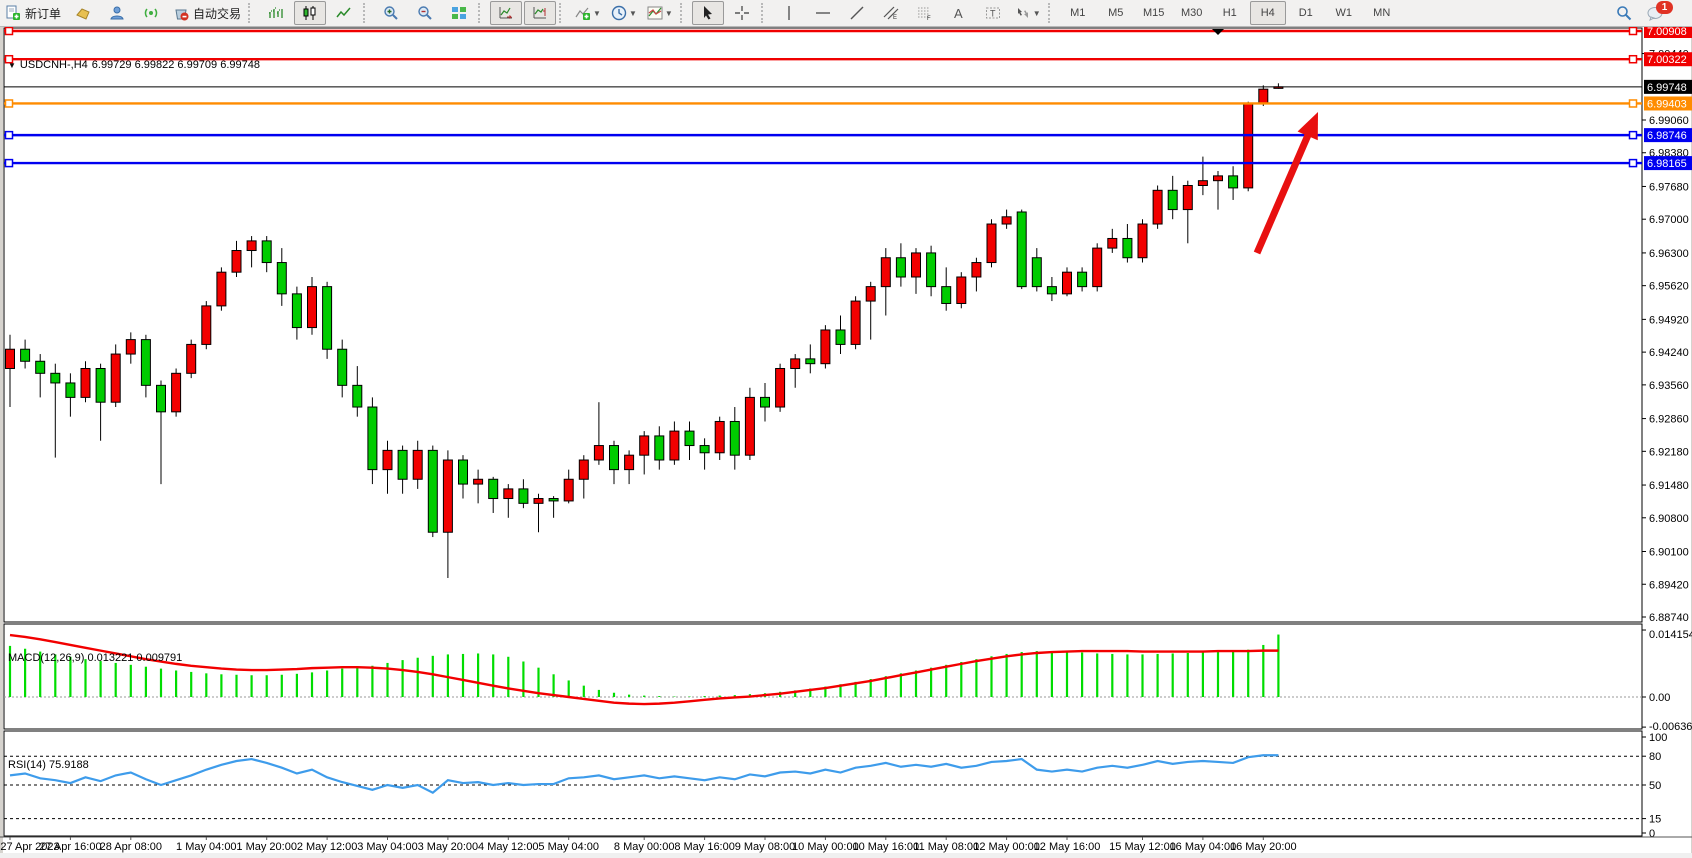 Image resolution: width=1692 pixels, height=858 pixels. Describe the element at coordinates (207, 13) in the screenshot. I see `auto-trading-button: 自动交易` at that location.